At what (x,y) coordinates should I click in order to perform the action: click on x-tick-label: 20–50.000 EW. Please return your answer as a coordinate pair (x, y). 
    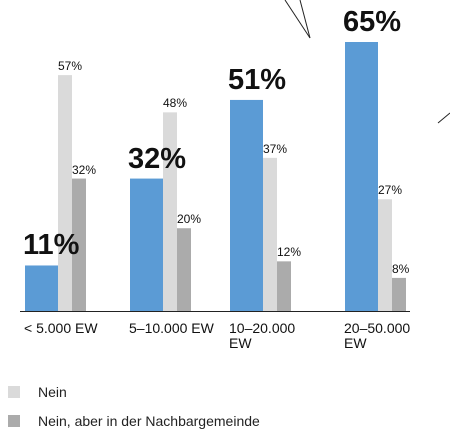
    Looking at the image, I should click on (377, 335).